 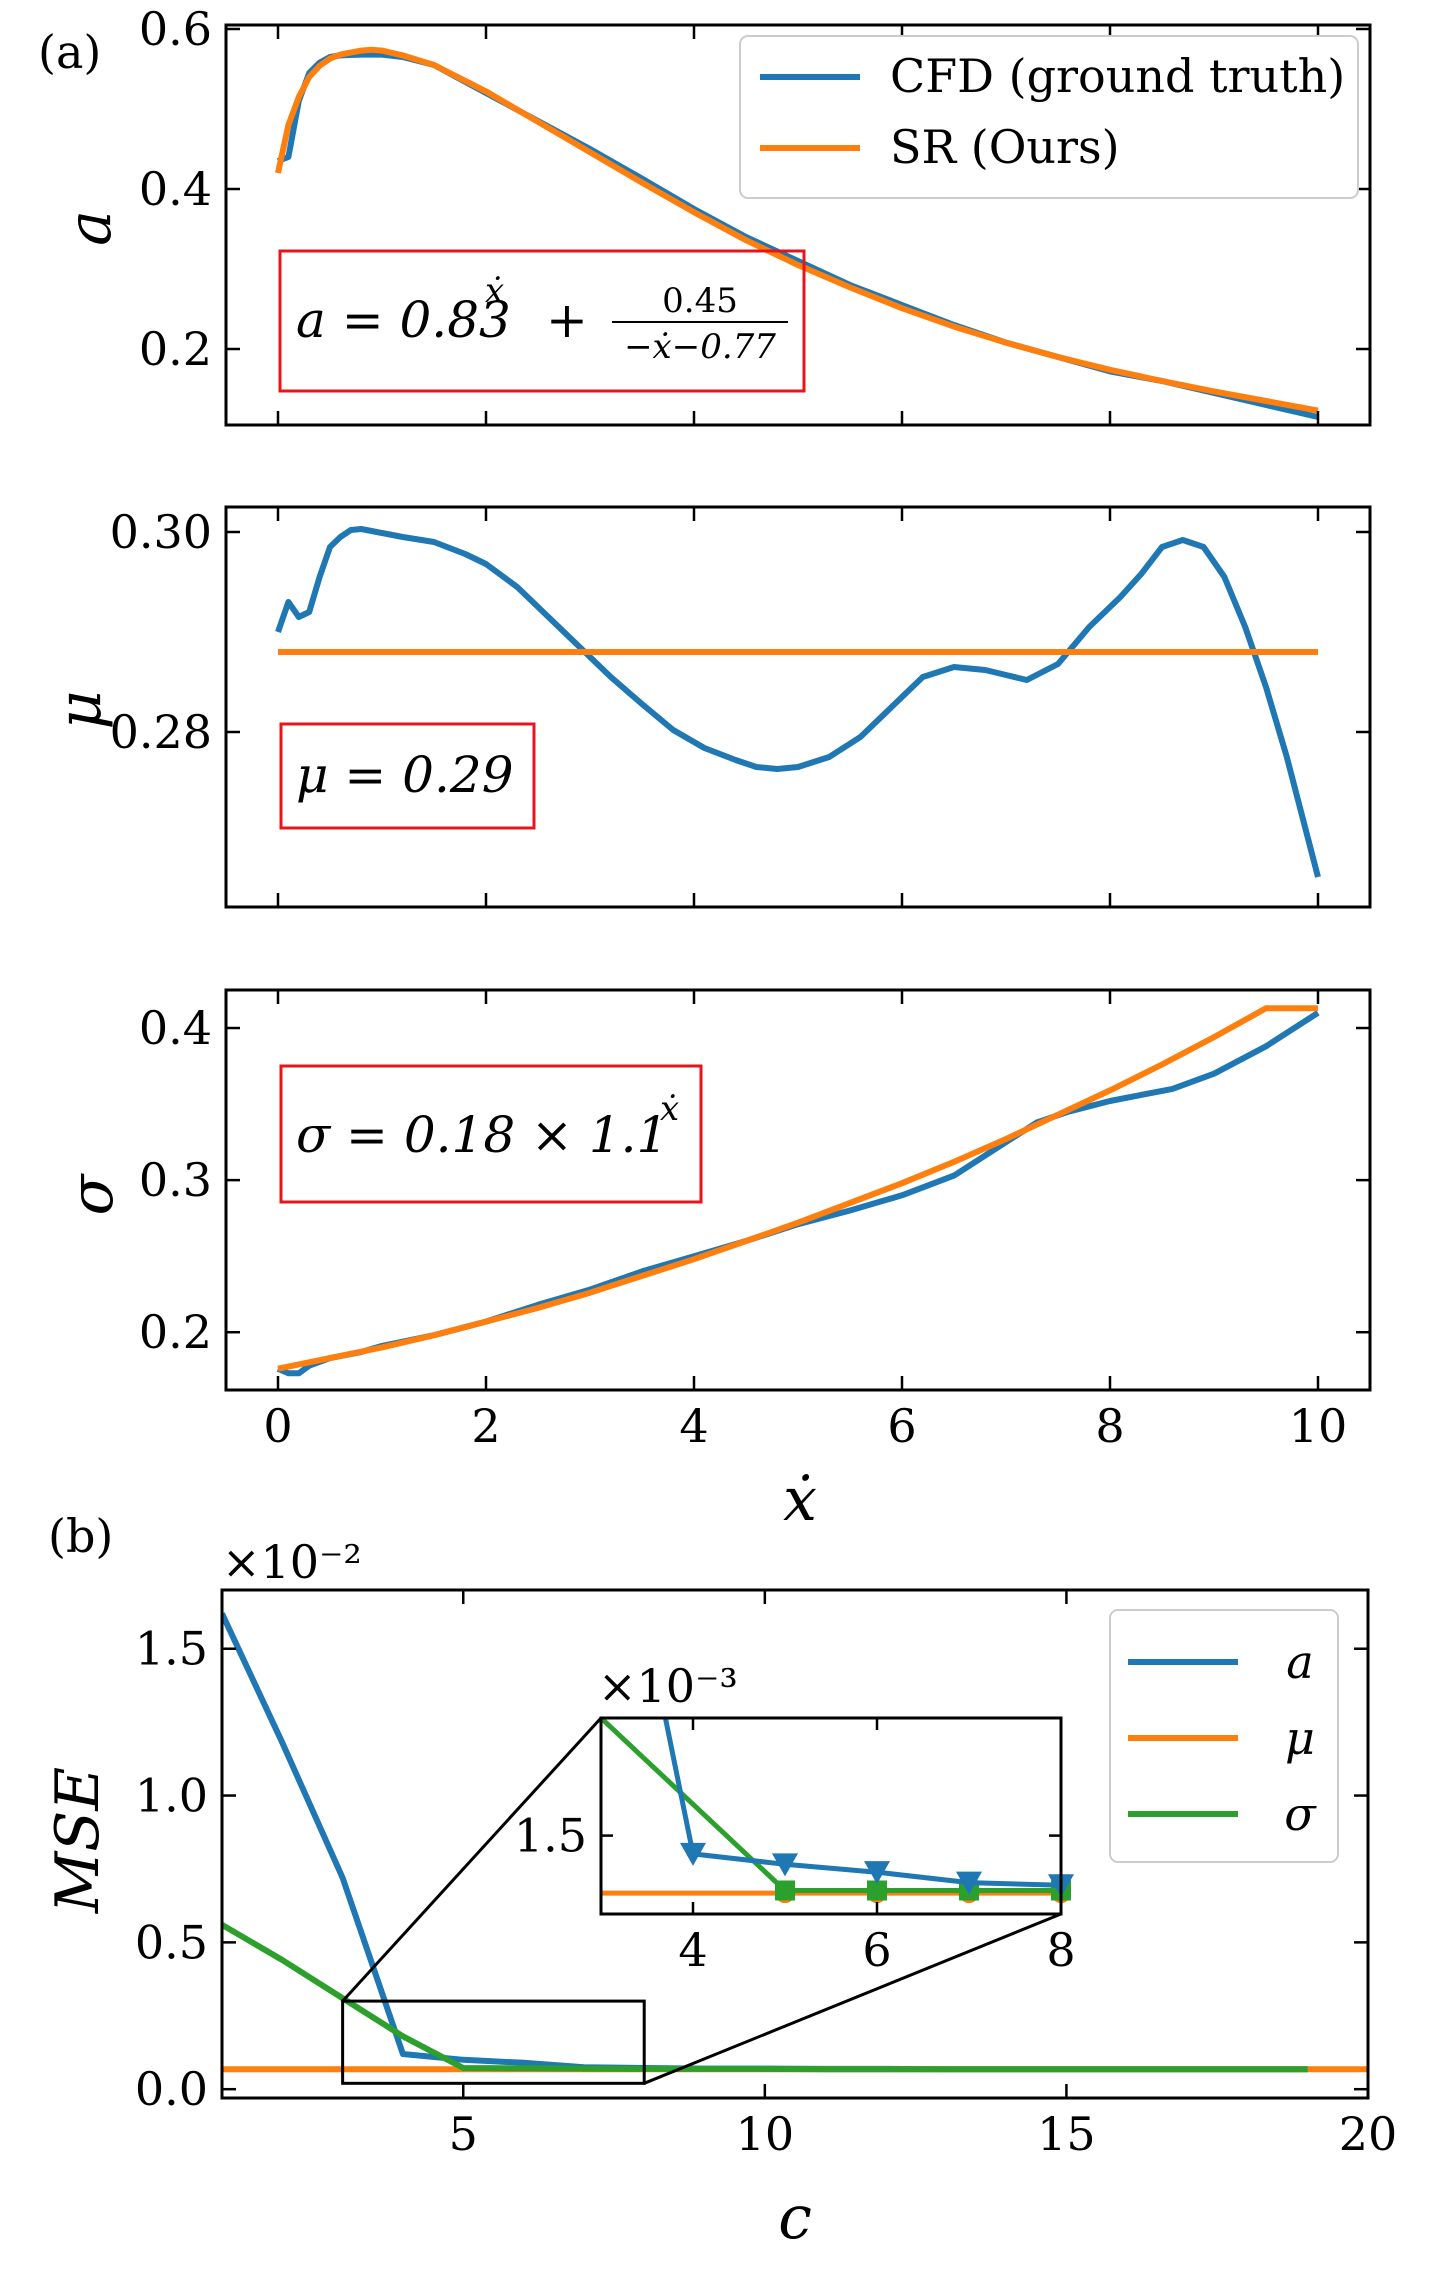 I want to click on ytick-label: 0.30, so click(x=161, y=532).